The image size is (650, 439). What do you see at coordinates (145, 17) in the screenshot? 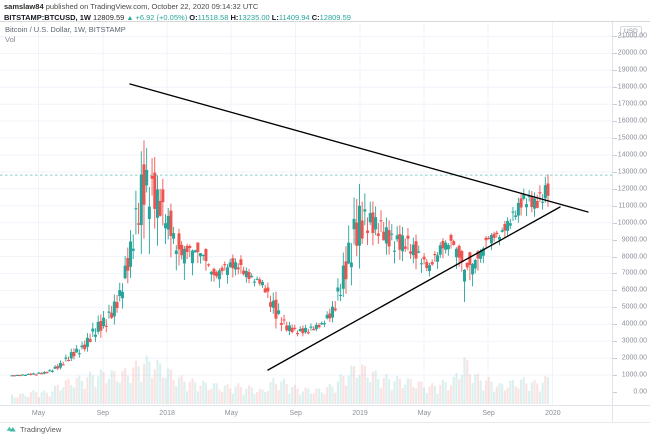
I see `price-change: +6.92` at bounding box center [145, 17].